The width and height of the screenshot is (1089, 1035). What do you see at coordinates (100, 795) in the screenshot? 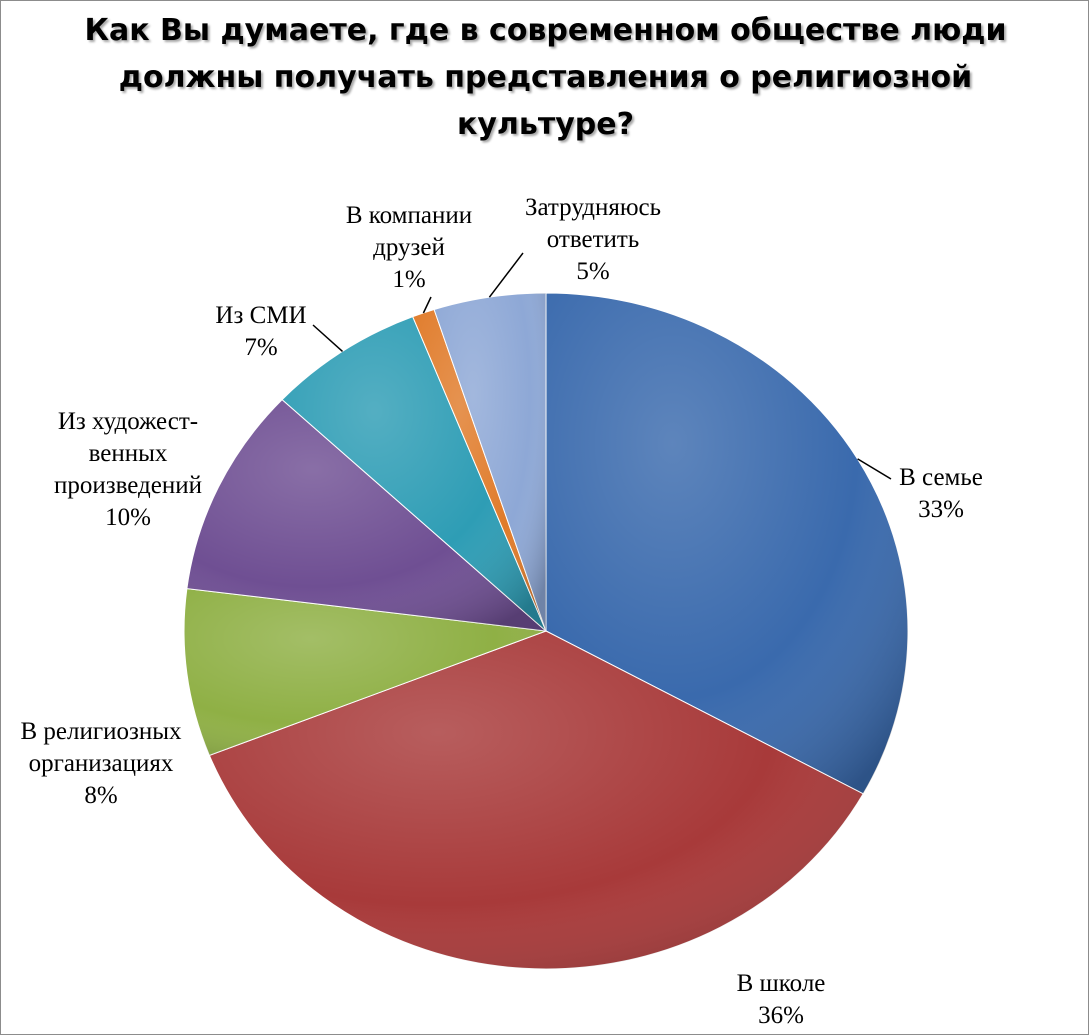
I see `slice-value-label: 8%` at bounding box center [100, 795].